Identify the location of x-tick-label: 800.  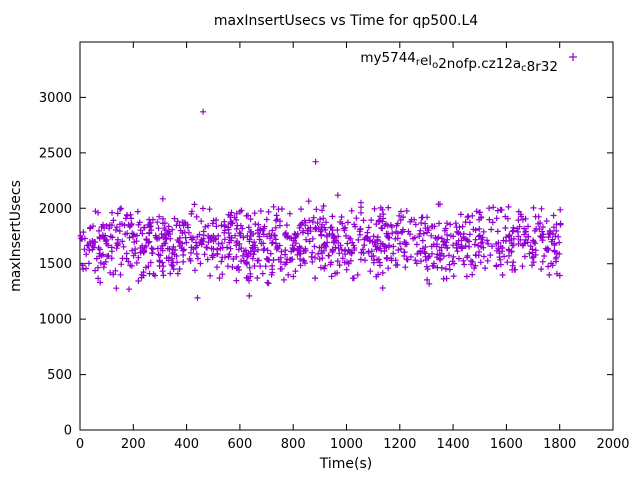
(293, 444).